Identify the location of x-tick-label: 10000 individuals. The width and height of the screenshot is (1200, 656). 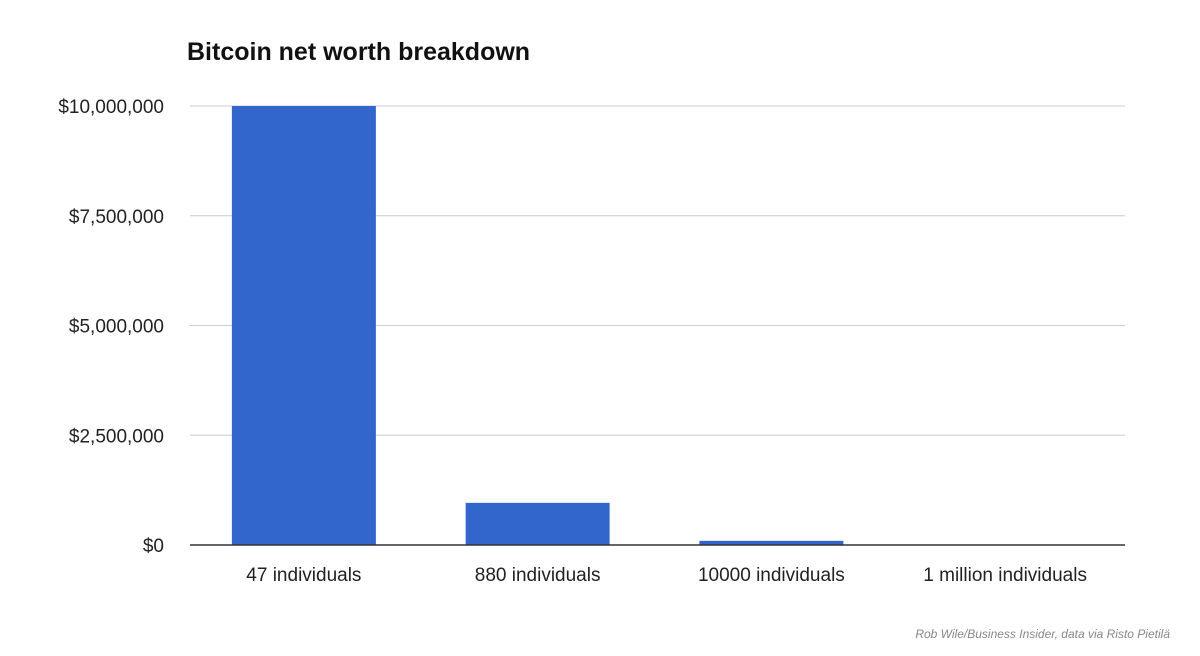
(771, 575).